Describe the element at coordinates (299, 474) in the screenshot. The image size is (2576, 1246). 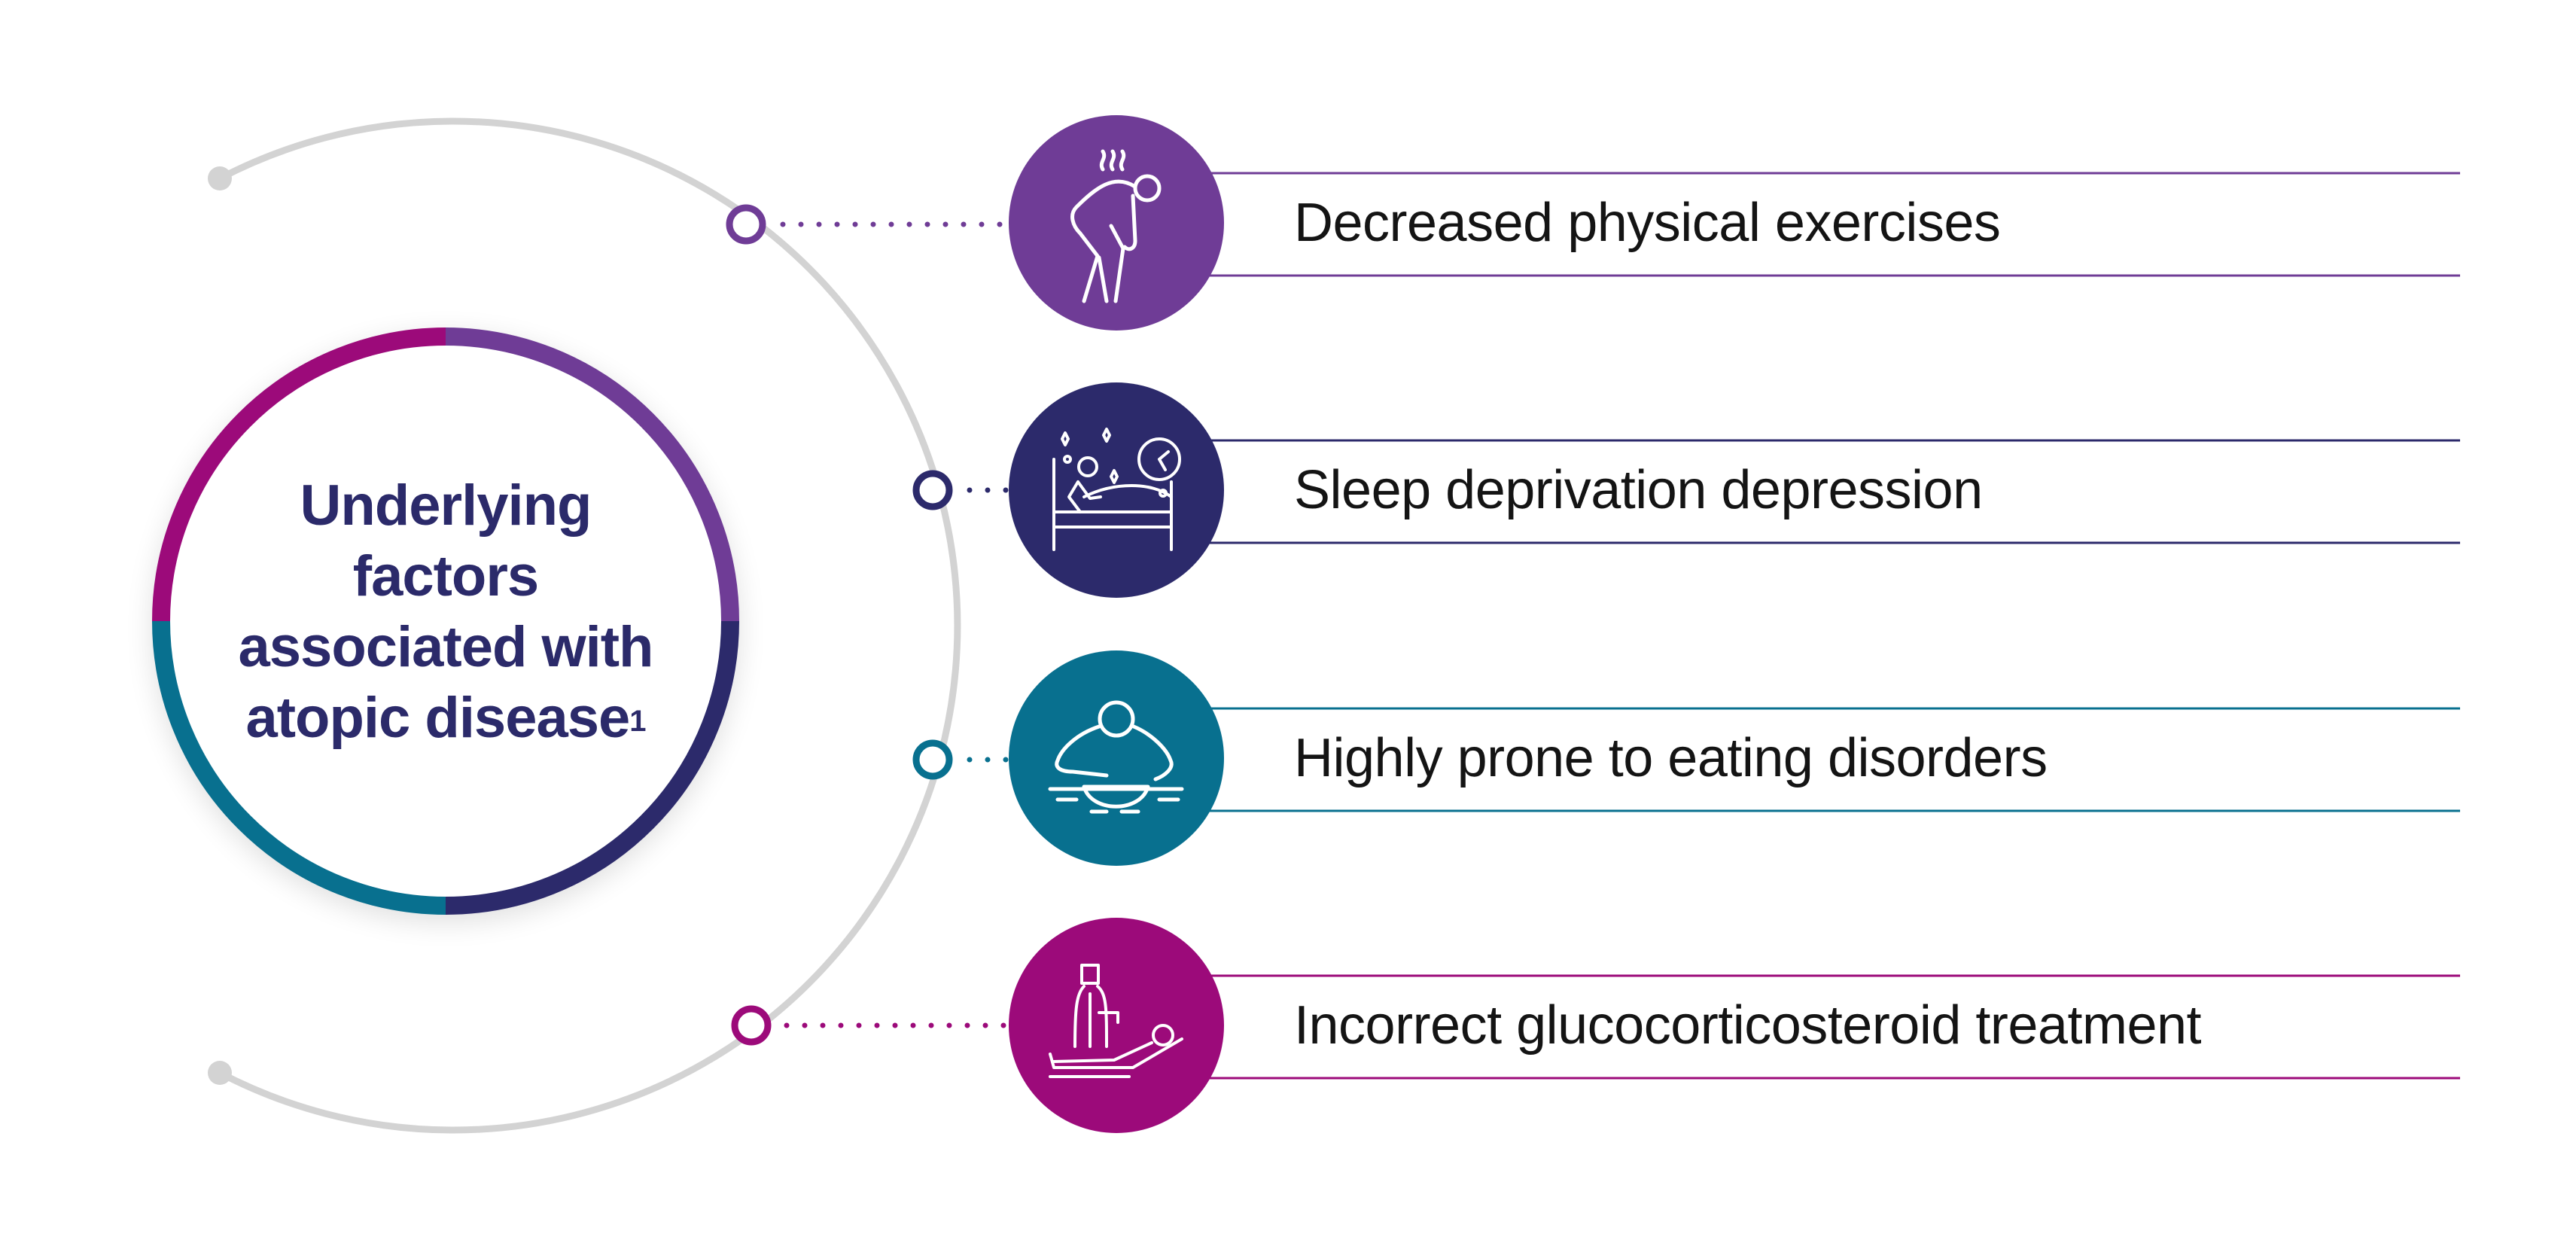
I see `ring-segment-magenta` at that location.